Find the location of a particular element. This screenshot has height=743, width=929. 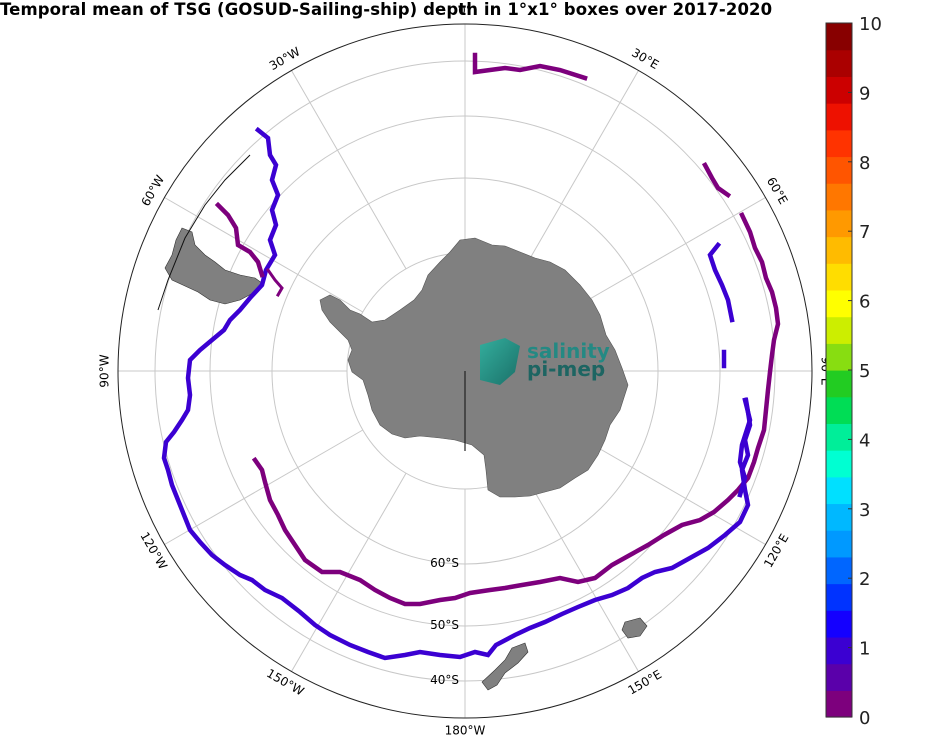

track-purple-north is located at coordinates (530, 66).